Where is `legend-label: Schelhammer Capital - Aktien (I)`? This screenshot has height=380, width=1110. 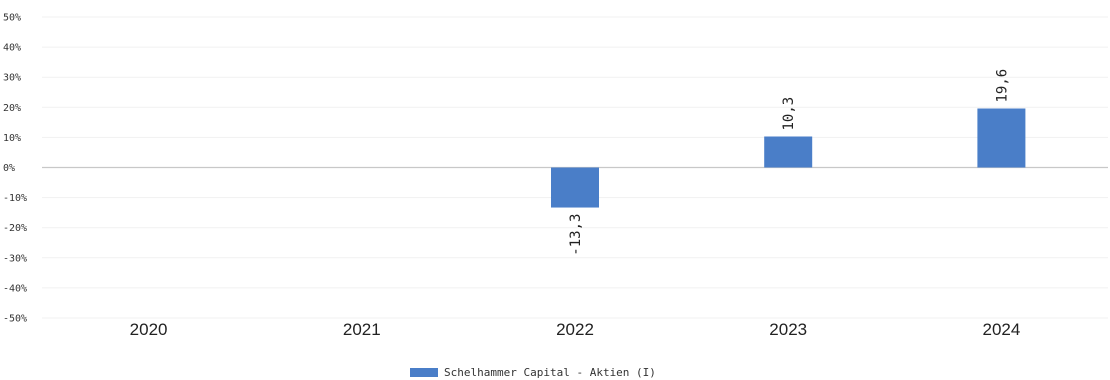 legend-label: Schelhammer Capital - Aktien (I) is located at coordinates (550, 372).